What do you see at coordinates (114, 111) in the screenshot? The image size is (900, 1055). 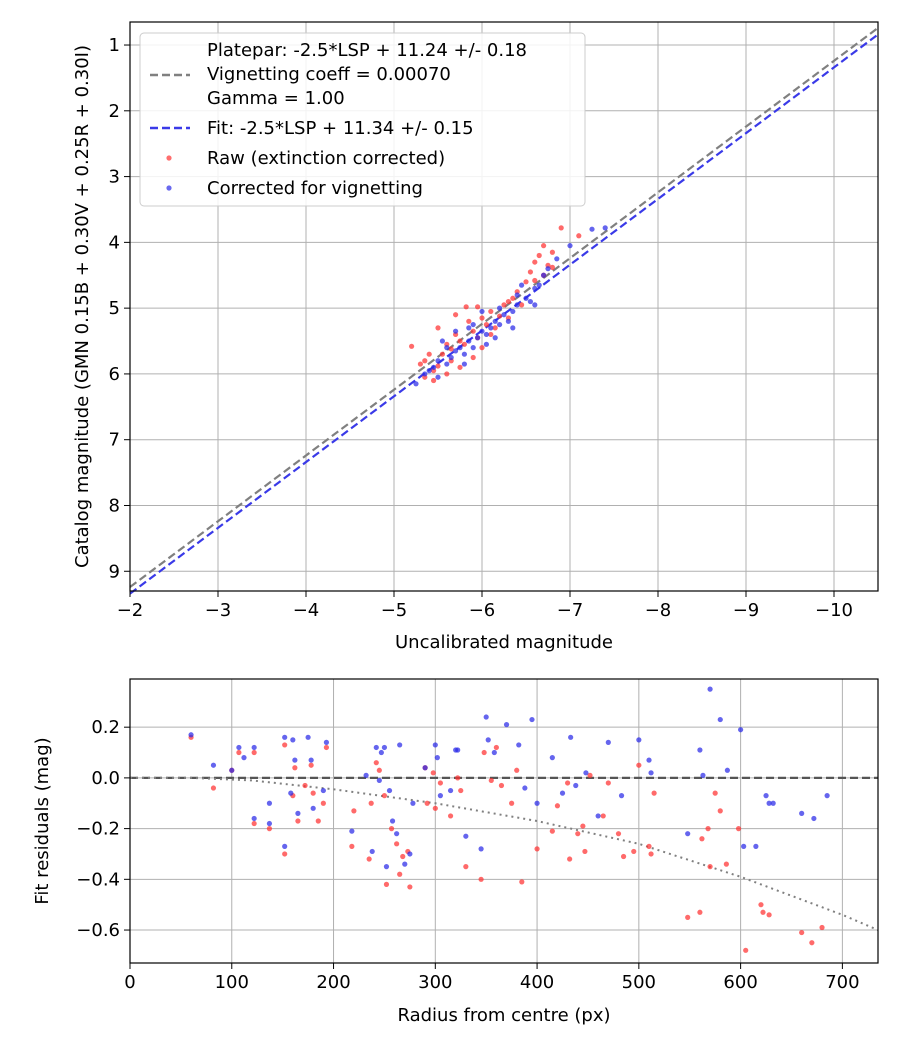 I see `y-tick-label: 2` at bounding box center [114, 111].